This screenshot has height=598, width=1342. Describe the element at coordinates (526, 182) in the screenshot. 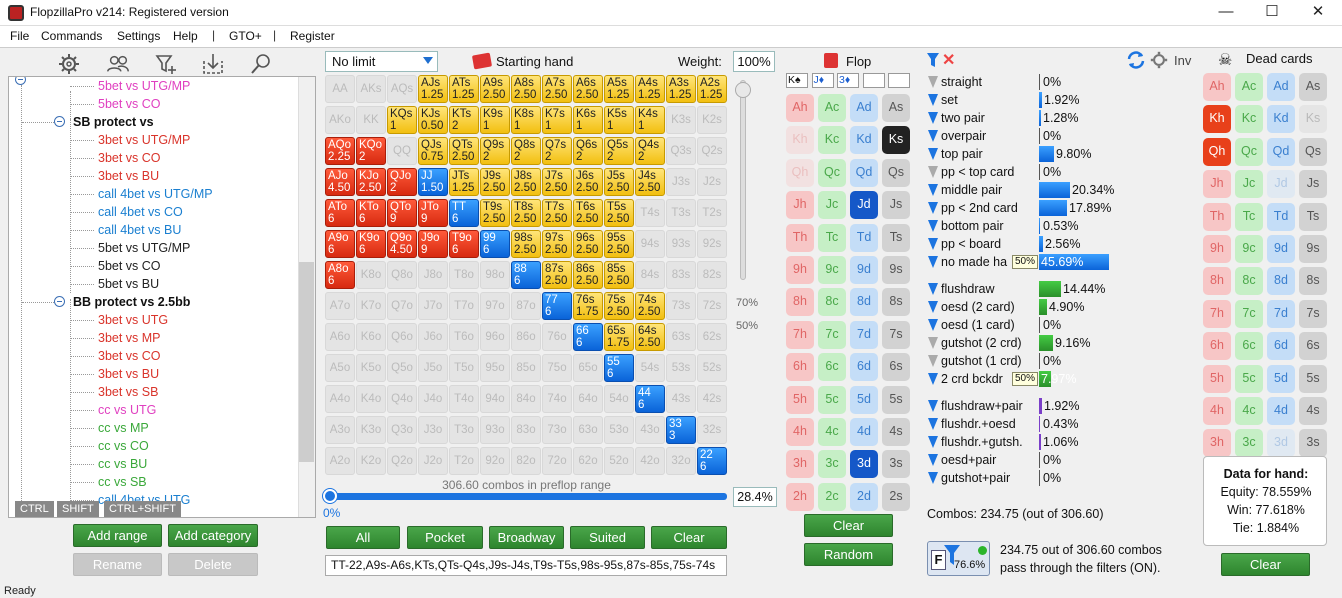

I see `hand-cell: J8s 2.50` at that location.